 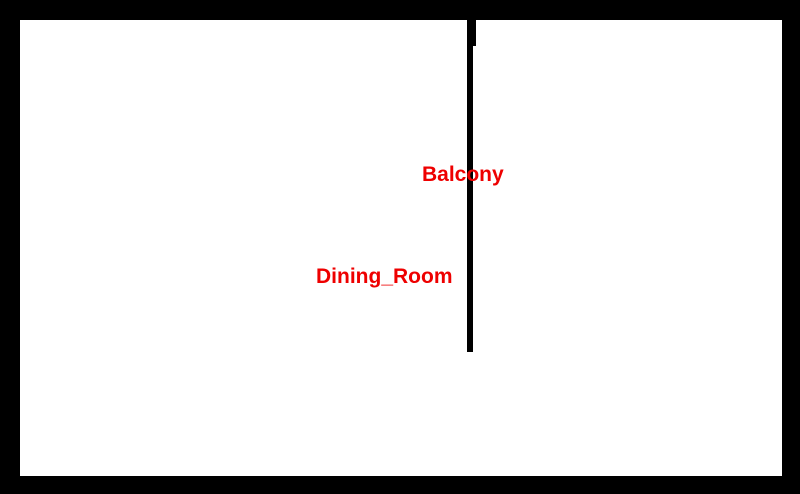 I want to click on wall-divider, so click(x=470, y=186).